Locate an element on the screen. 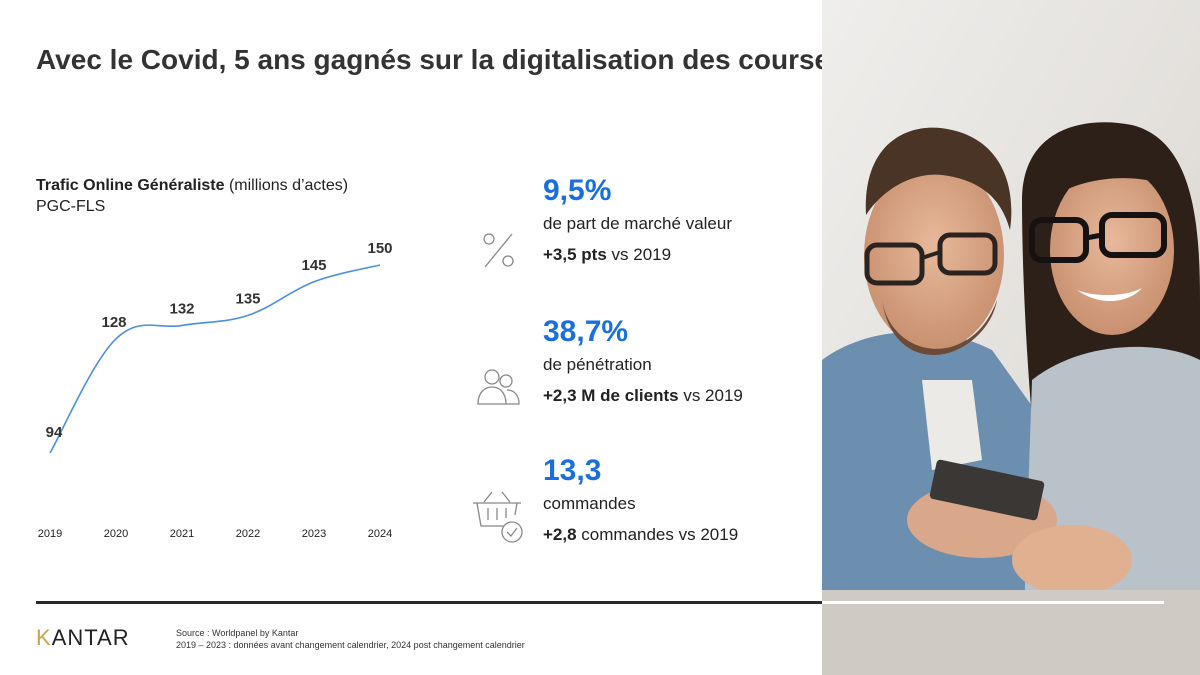  kpi-delta: +2,8 commandes vs 2019 is located at coordinates (640, 535).